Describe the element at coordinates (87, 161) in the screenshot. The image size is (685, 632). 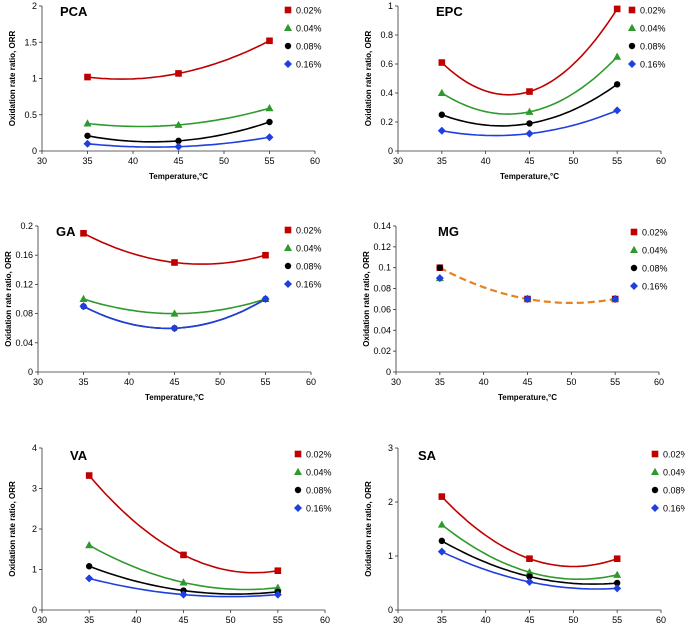
I see `x-tick-label: 35` at that location.